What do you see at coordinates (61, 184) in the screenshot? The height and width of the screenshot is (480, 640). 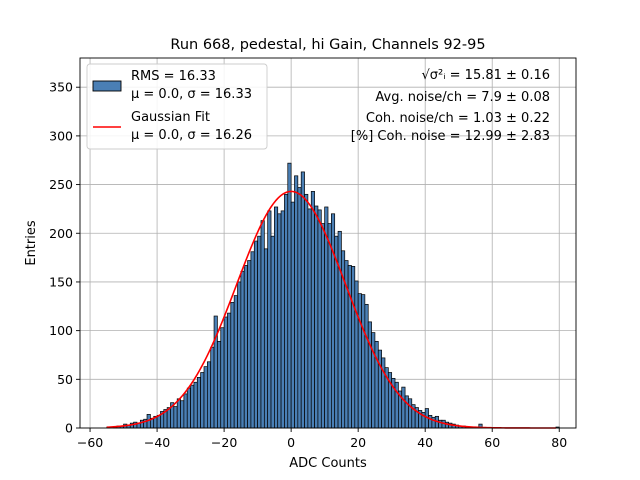 I see `y-tick-label: 250` at bounding box center [61, 184].